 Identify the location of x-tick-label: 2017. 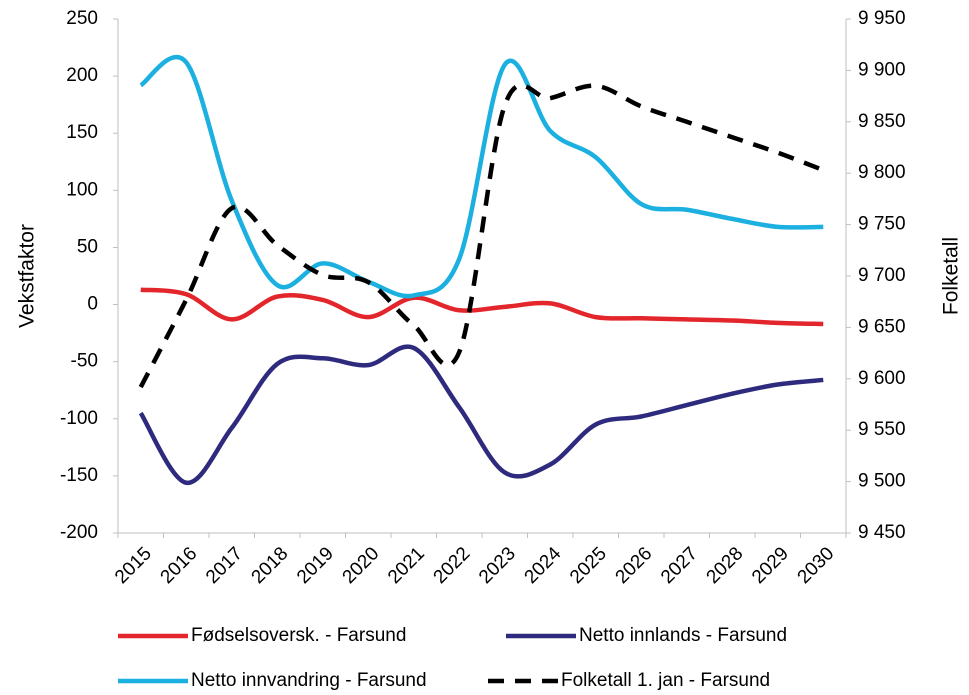
(224, 565).